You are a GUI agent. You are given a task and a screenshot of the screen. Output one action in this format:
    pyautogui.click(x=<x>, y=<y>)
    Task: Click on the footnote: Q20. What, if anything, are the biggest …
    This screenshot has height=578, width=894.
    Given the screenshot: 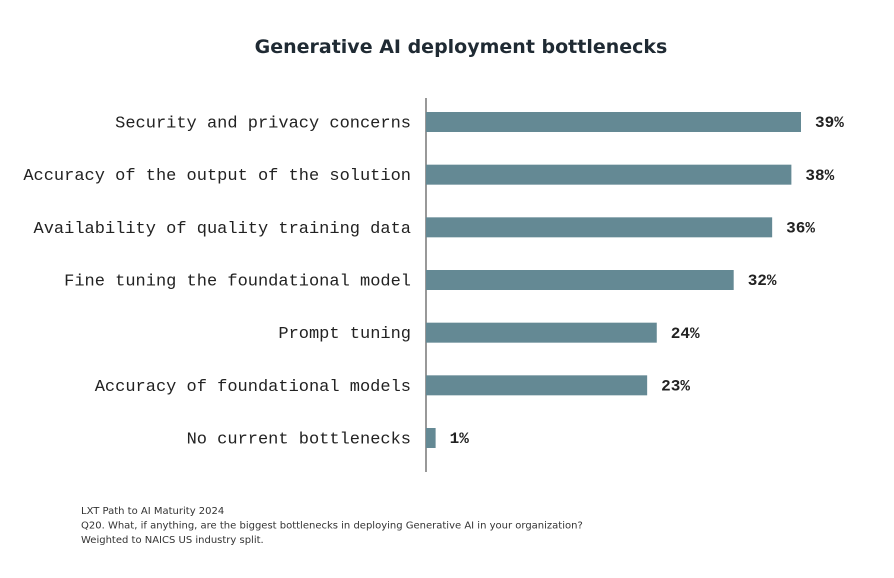 What is the action you would take?
    pyautogui.click(x=332, y=526)
    